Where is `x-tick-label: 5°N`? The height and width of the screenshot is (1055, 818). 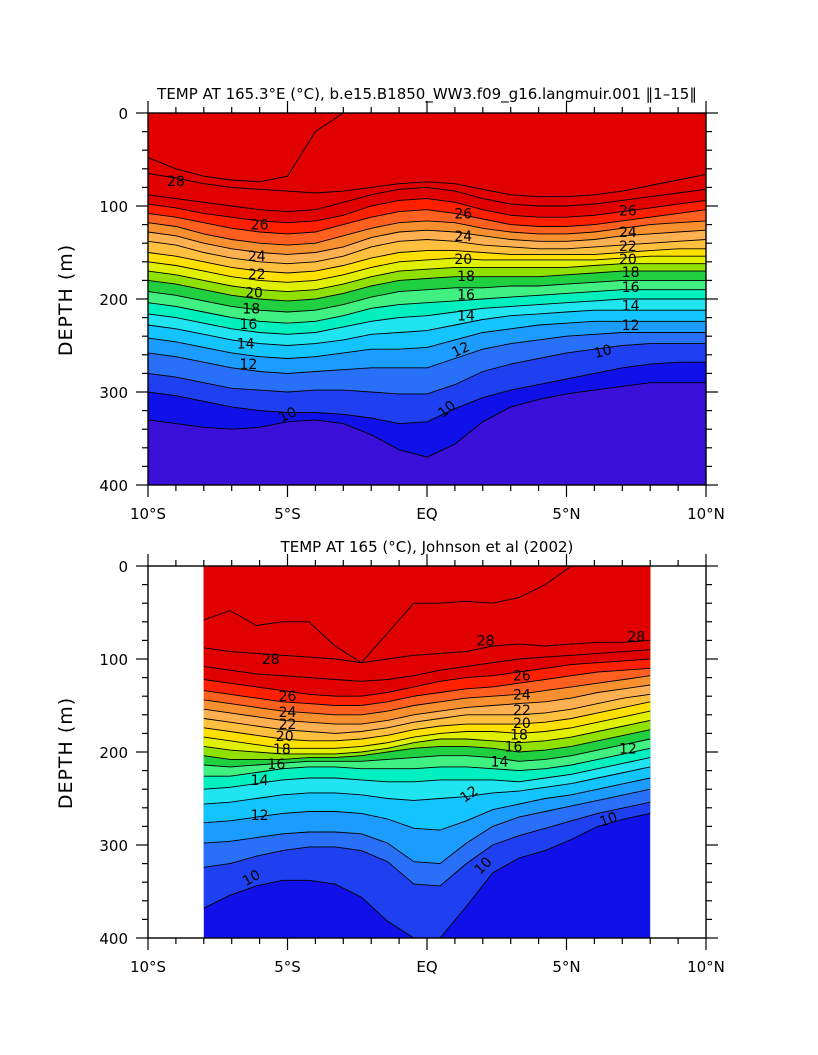 x-tick-label: 5°N is located at coordinates (566, 514).